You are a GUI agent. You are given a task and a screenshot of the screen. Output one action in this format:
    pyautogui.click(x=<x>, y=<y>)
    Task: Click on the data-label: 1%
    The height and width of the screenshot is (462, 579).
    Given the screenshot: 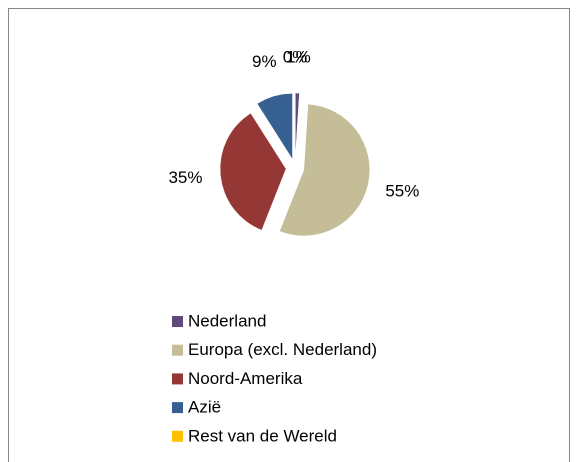 What is the action you would take?
    pyautogui.click(x=298, y=57)
    